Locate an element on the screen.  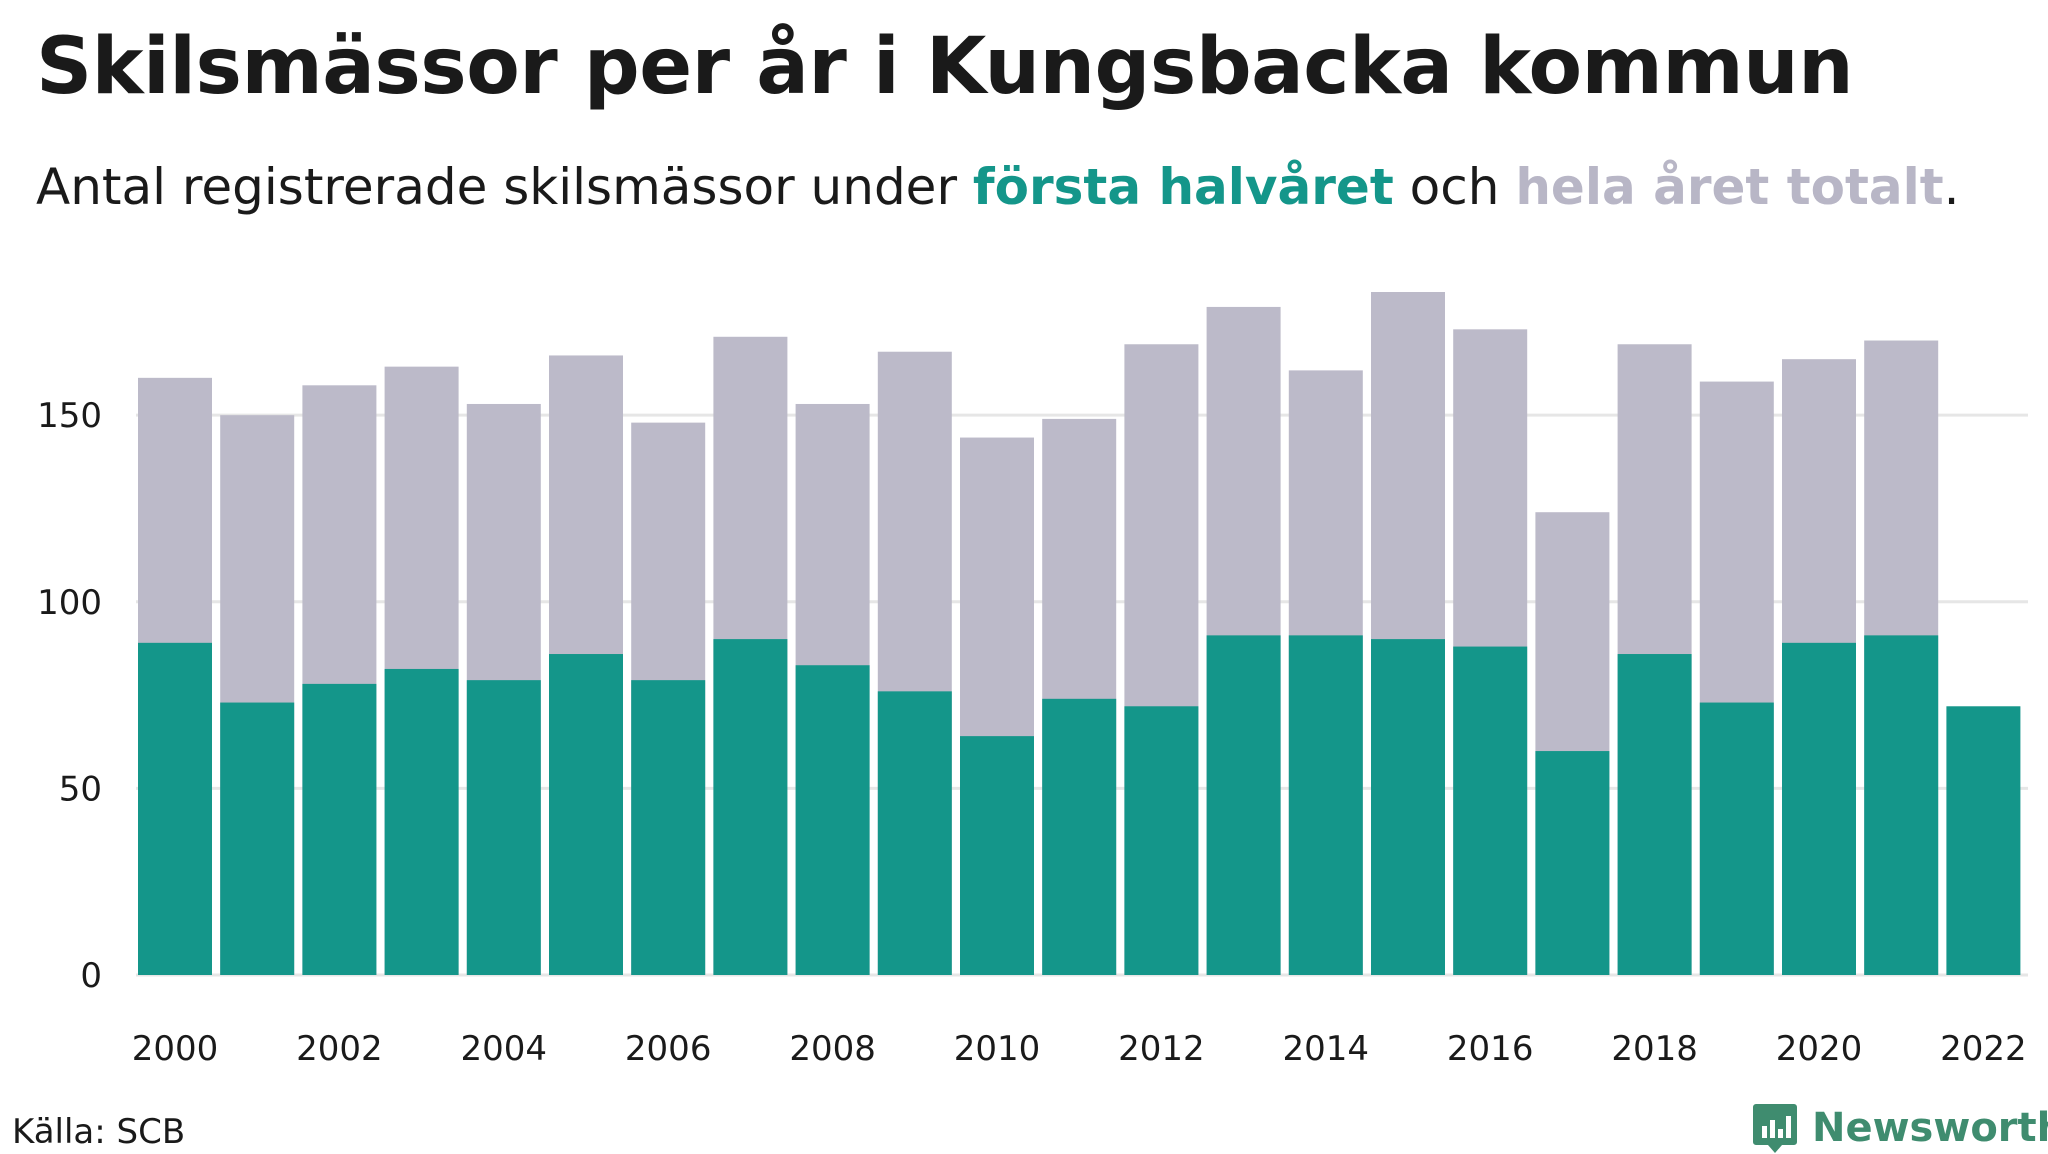
bar-first-half-2014 is located at coordinates (1325, 805).